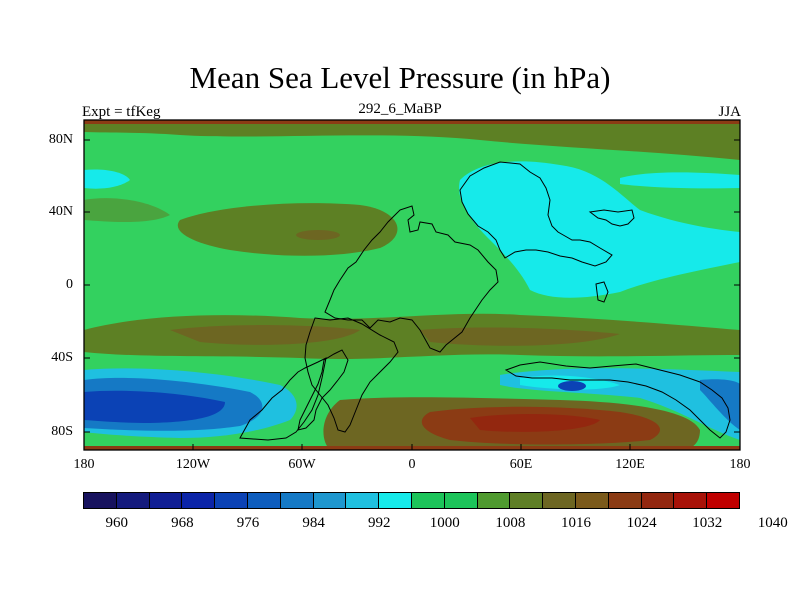 The image size is (800, 600). Describe the element at coordinates (510, 523) in the screenshot. I see `colorbar-label: 1008` at that location.